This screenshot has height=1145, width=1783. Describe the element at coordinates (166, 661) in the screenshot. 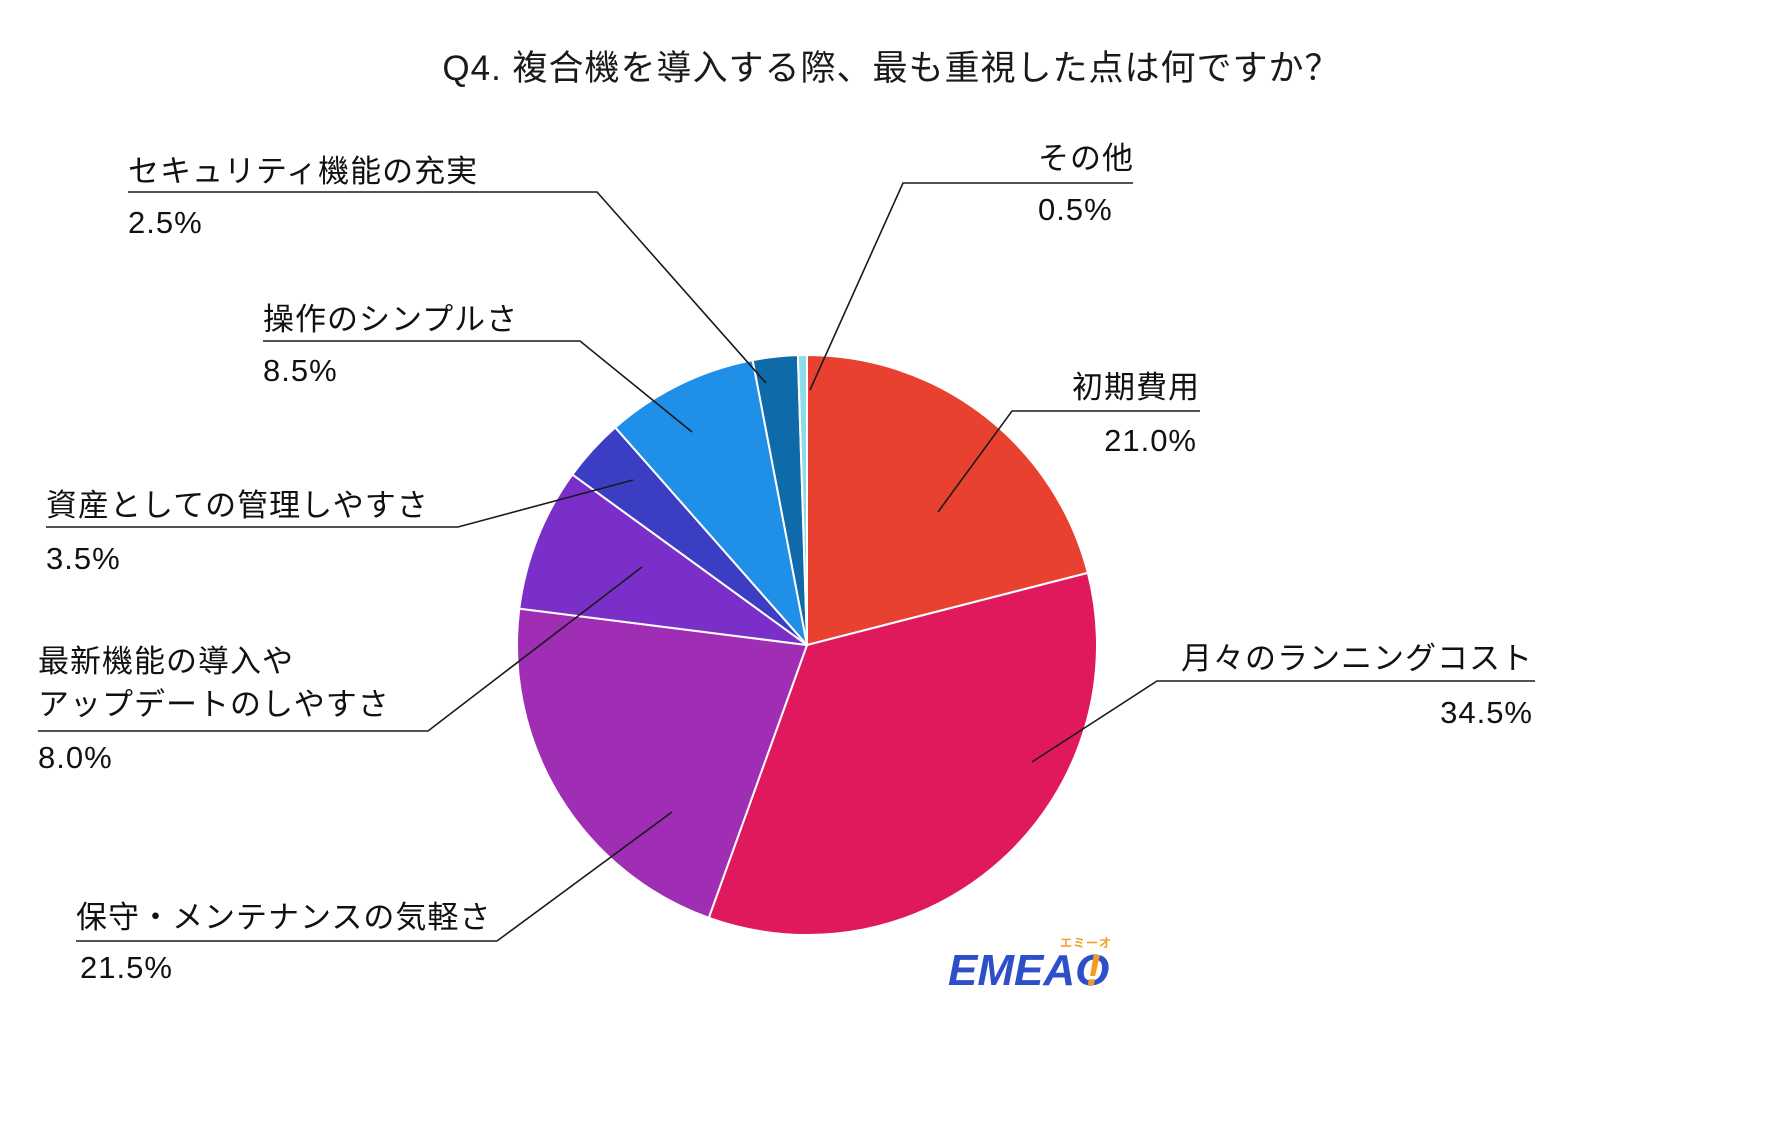

I see `slice-label-latest-features-line1: 最新機能の導入や` at that location.